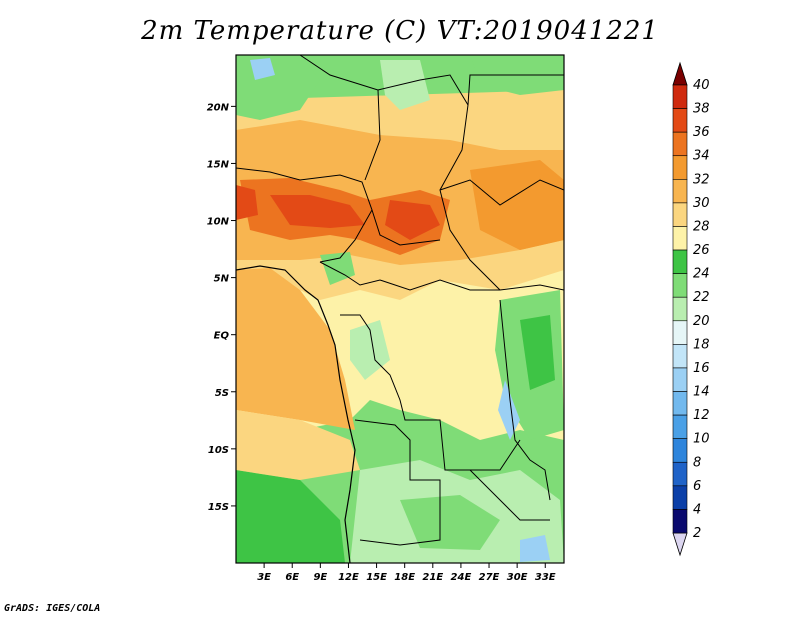 This screenshot has height=618, width=800. Describe the element at coordinates (218, 507) in the screenshot. I see `lat-tick-label: 15S` at that location.